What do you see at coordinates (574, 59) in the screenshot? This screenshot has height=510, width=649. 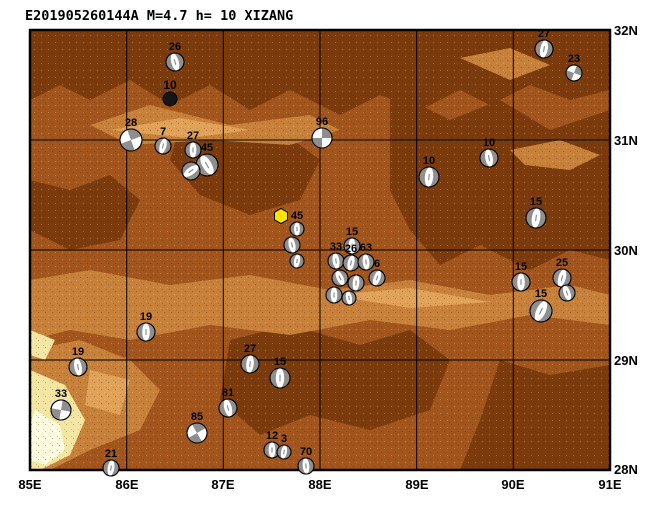 I see `depth-label: 23` at bounding box center [574, 59].